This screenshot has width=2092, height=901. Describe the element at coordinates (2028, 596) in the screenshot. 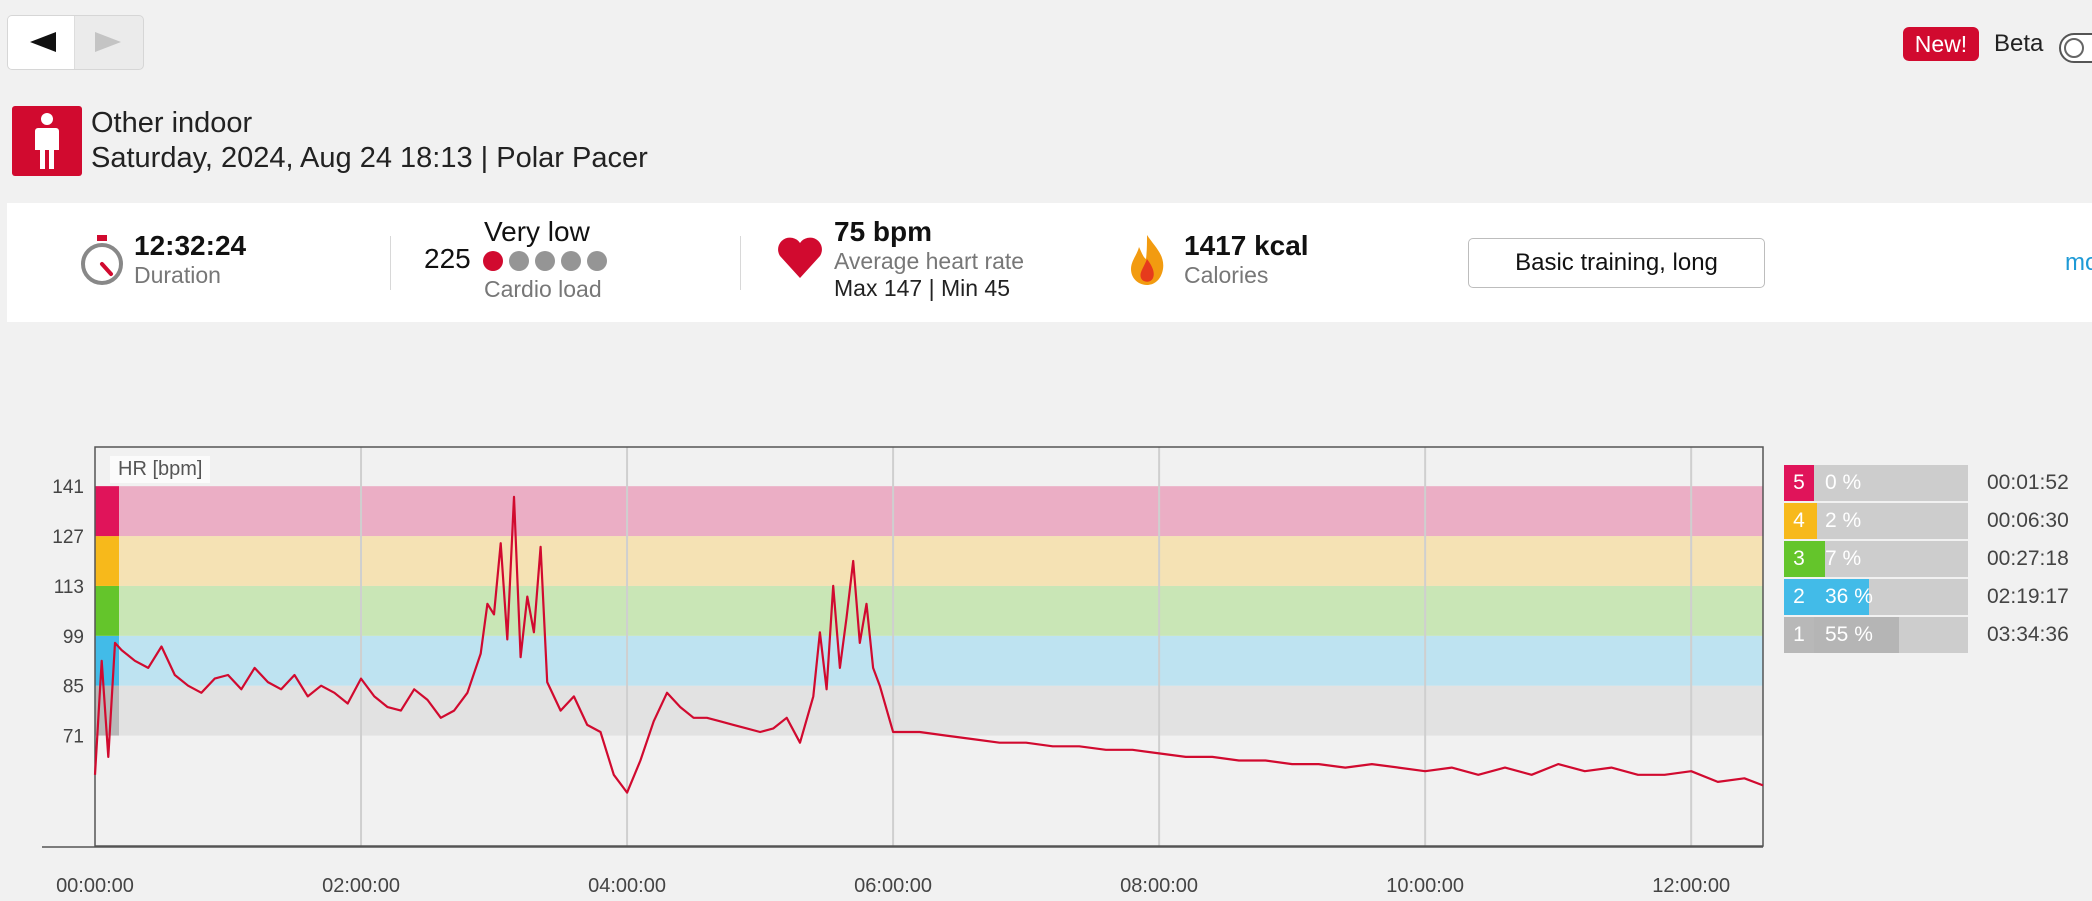

I see `zone-time: 02:19:17` at that location.